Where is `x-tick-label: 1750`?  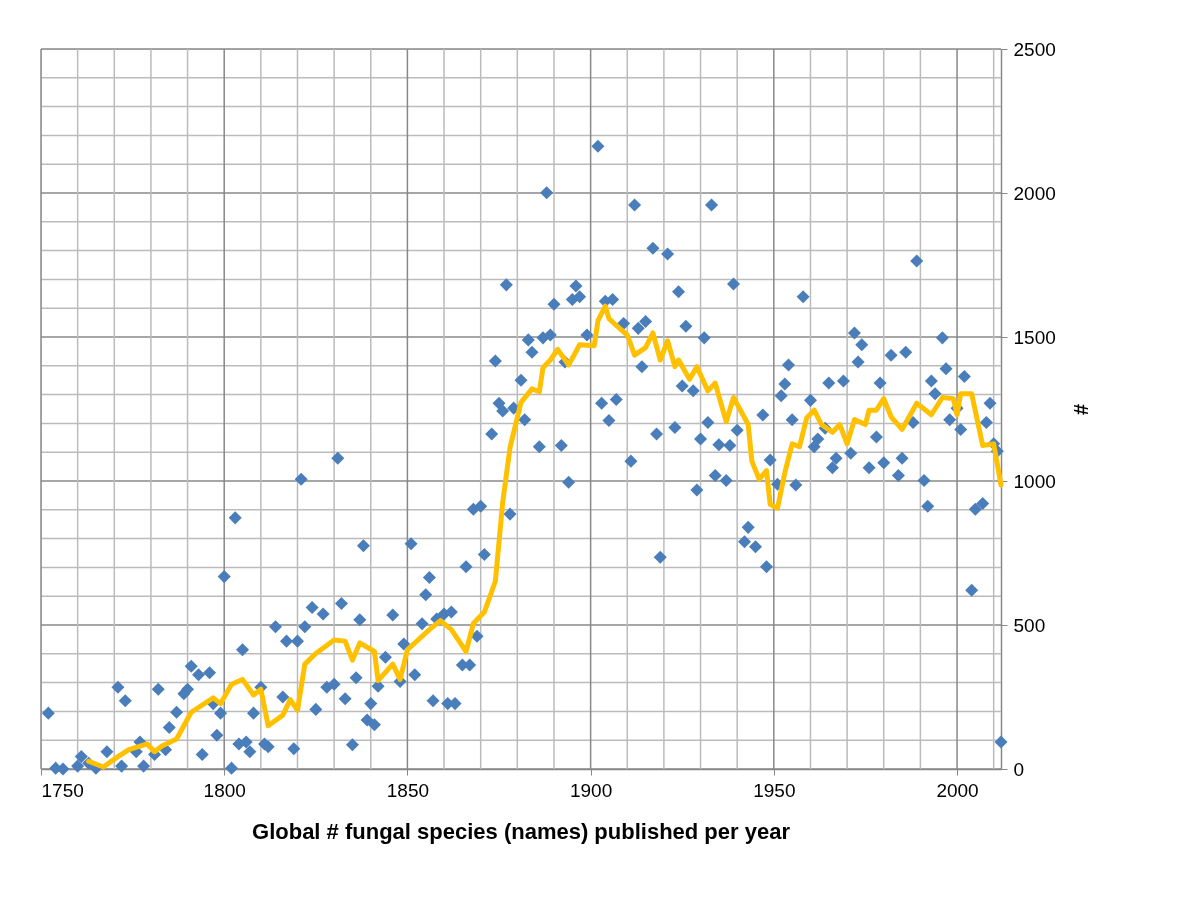 x-tick-label: 1750 is located at coordinates (62, 790).